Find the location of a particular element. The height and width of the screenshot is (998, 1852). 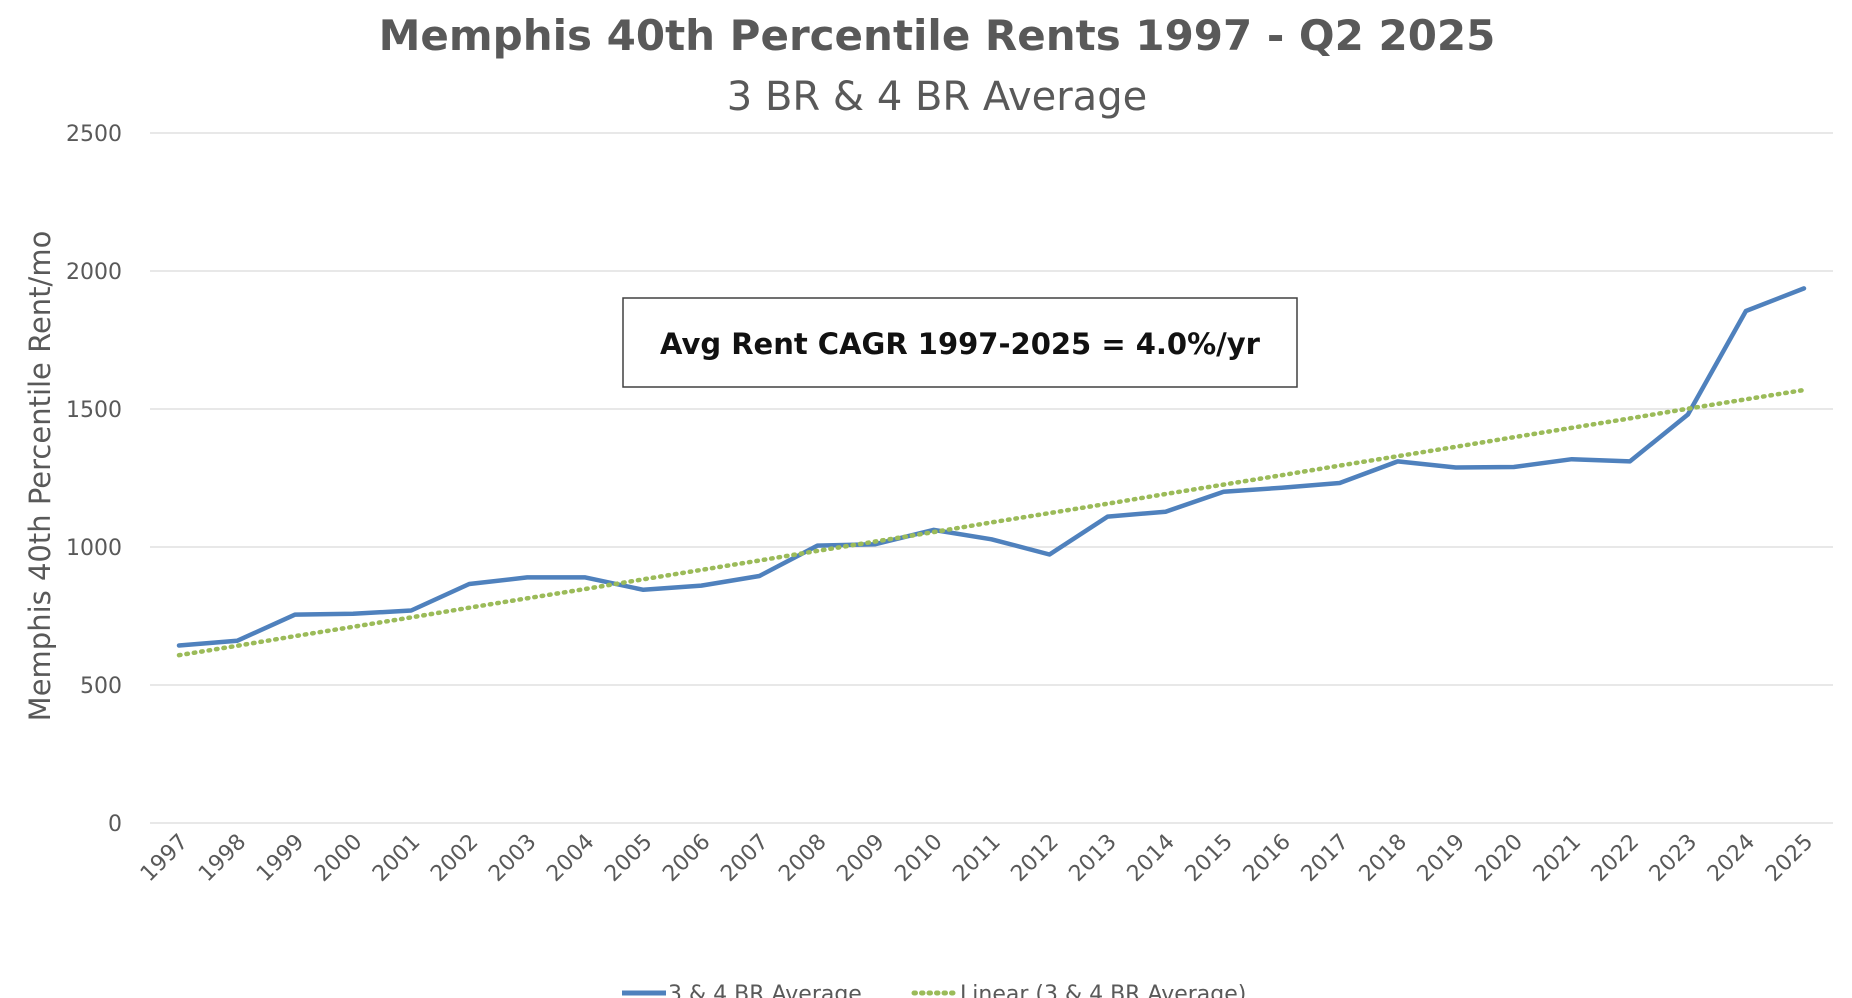

x-tick-label: 2011 is located at coordinates (976, 858).